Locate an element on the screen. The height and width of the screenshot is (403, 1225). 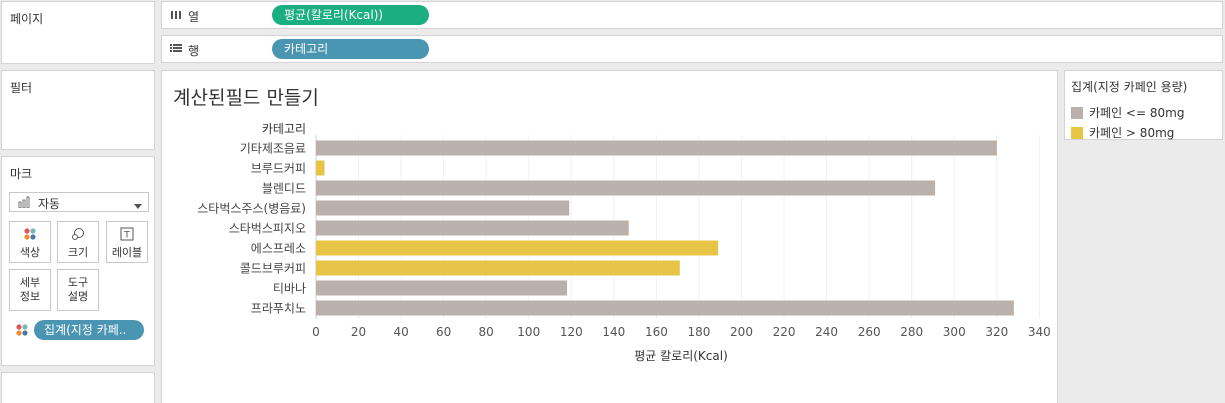
label-label: 레이블 is located at coordinates (127, 252).